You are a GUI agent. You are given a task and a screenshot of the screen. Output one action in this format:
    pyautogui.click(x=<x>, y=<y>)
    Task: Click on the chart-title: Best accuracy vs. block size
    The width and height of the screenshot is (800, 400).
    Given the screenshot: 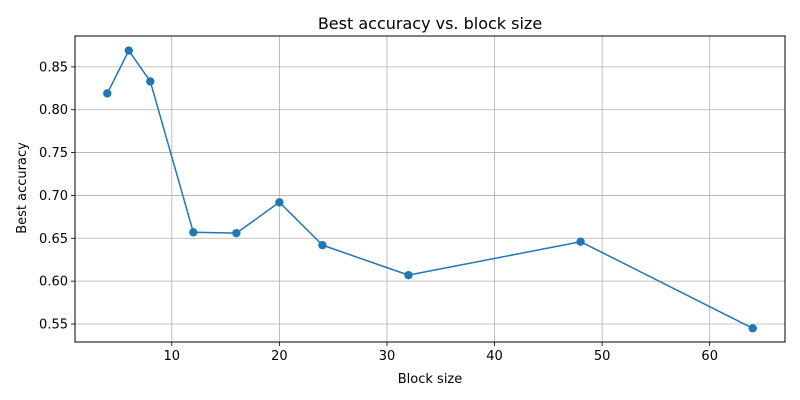 What is the action you would take?
    pyautogui.click(x=430, y=23)
    